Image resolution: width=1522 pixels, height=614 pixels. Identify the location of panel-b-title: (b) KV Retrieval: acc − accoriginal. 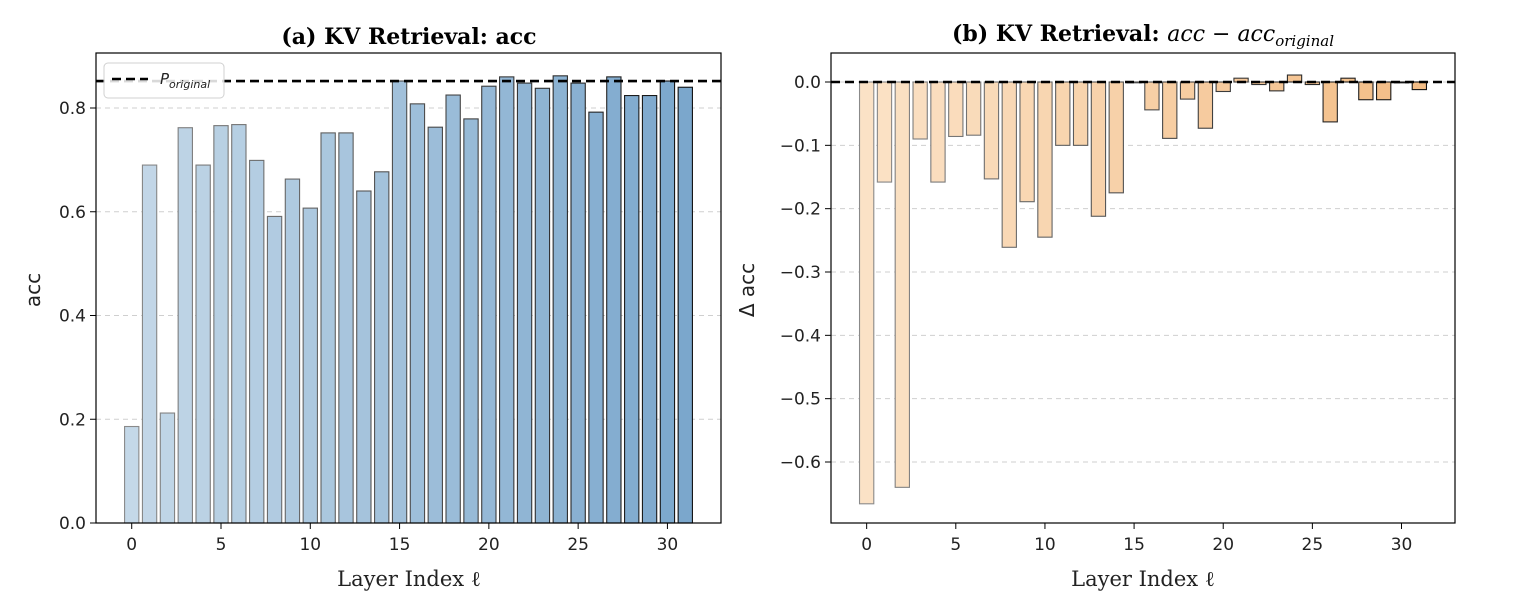
(1143, 35).